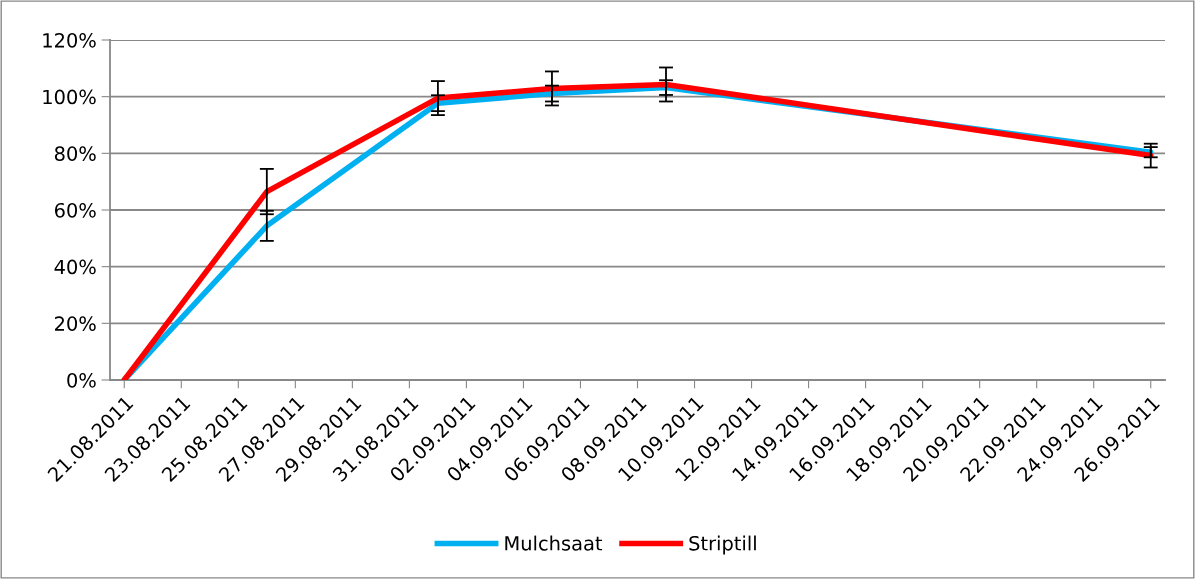  What do you see at coordinates (75, 153) in the screenshot?
I see `y-tick-label: 80%` at bounding box center [75, 153].